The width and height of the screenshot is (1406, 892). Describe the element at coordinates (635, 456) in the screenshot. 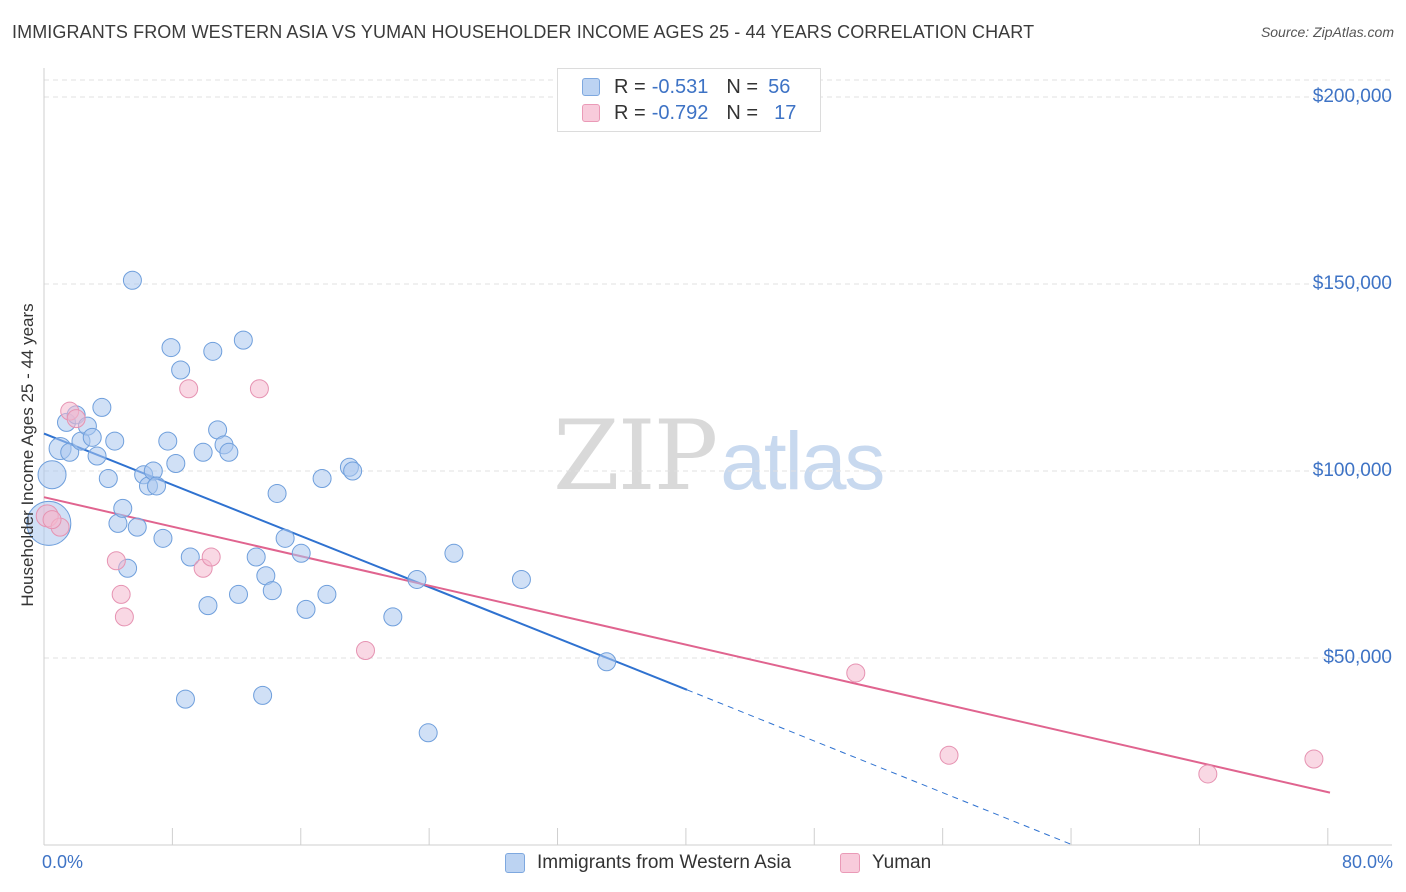

I see `watermark-zip: ZIP` at that location.